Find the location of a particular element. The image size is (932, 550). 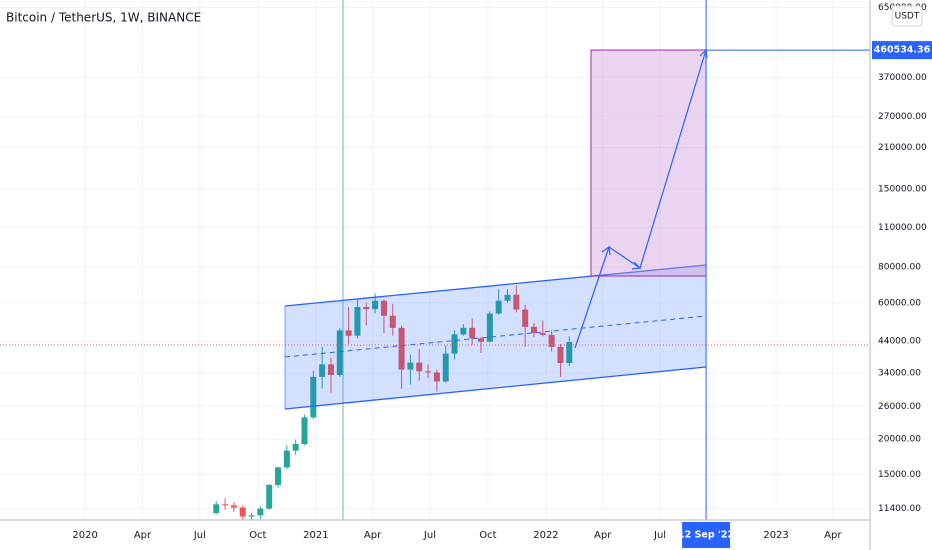

price-axis is located at coordinates (901, 275).